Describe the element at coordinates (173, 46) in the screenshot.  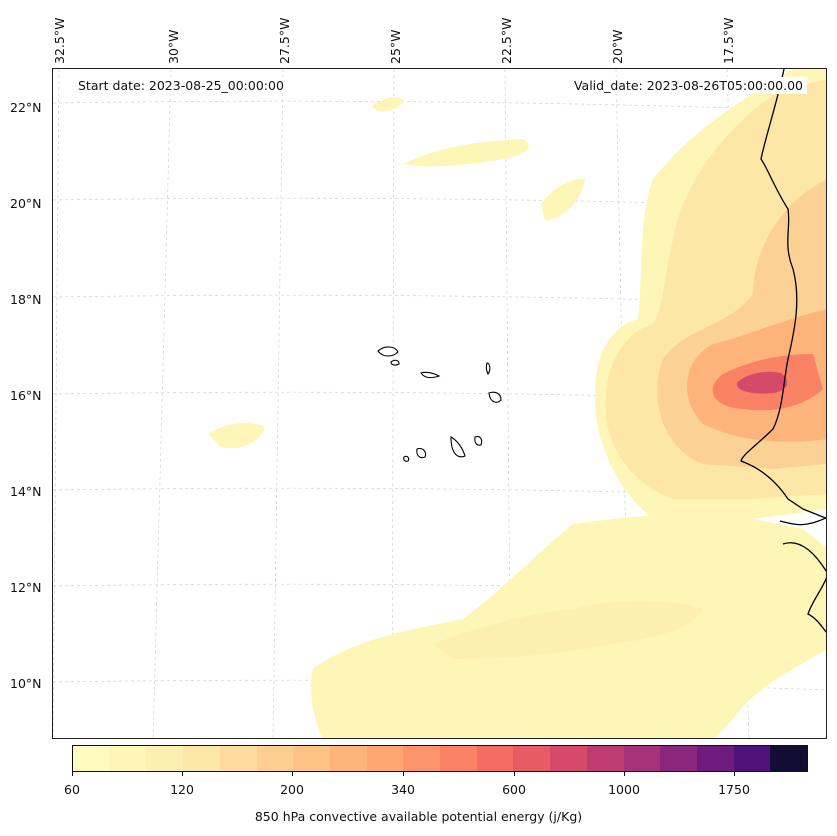
I see `longitude-label: 30°W` at that location.